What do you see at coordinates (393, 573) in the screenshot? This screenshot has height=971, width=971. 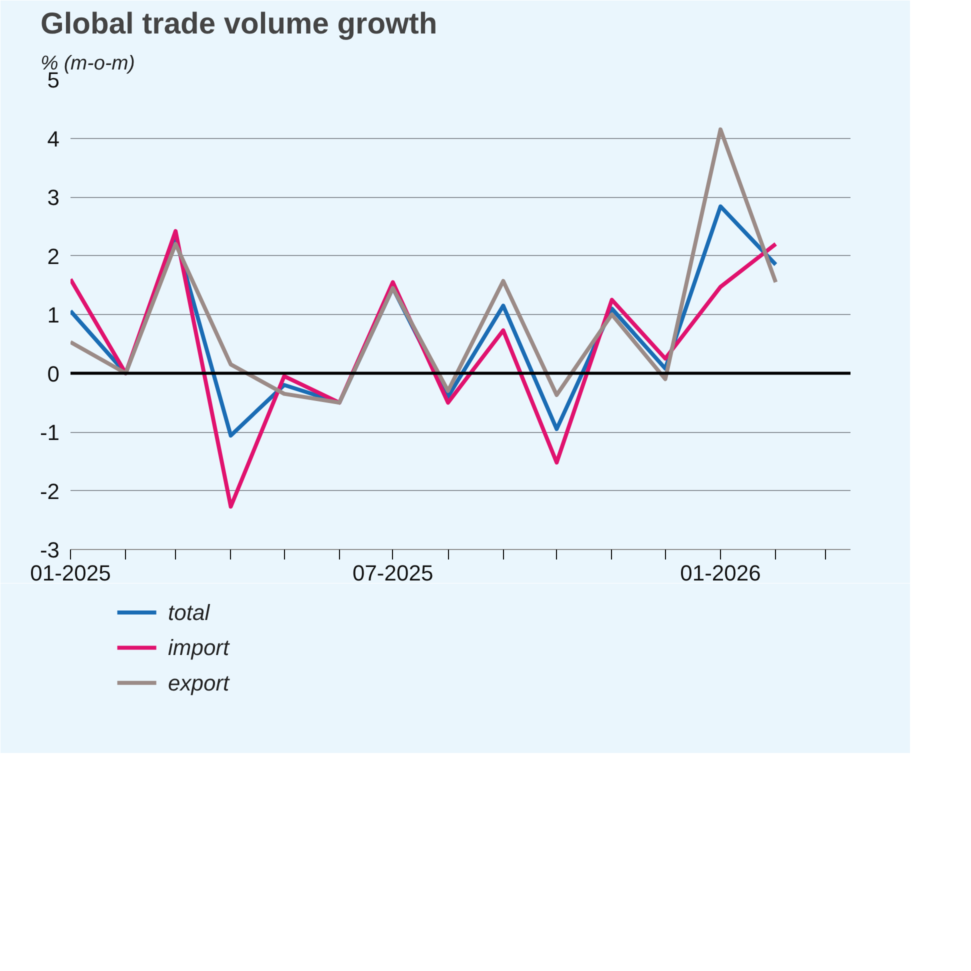 I see `x-tick-label: 07-2025` at bounding box center [393, 573].